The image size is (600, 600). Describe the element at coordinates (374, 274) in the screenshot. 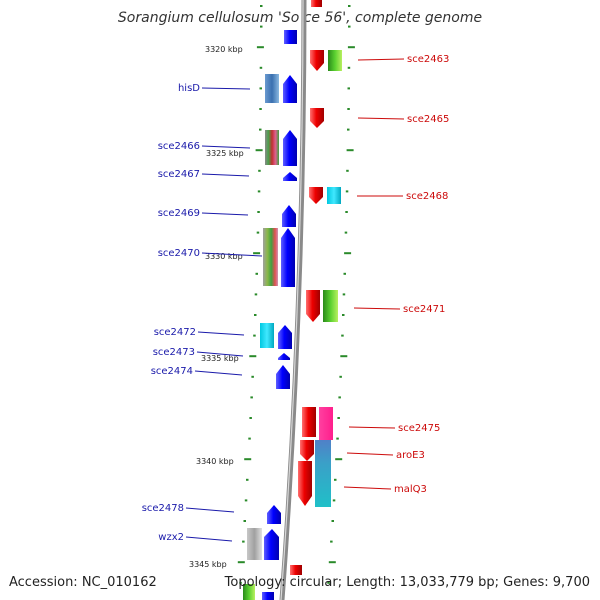

I see `right-leader-lines` at that location.